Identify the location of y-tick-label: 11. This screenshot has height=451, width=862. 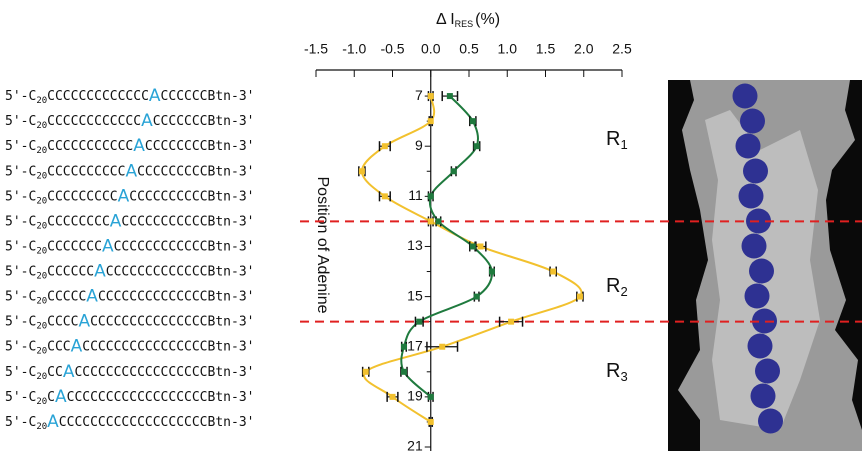
(415, 195).